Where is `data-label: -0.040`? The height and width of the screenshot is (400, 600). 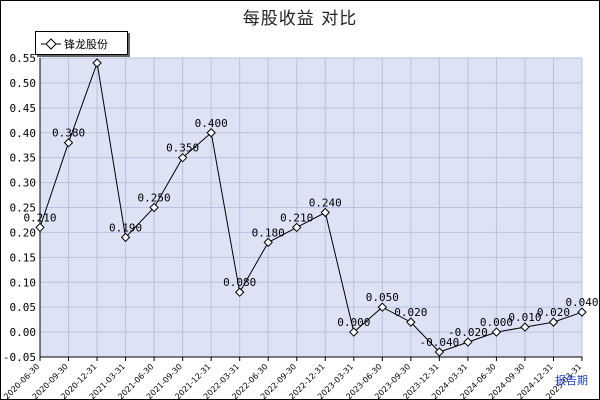
data-label: -0.040 is located at coordinates (439, 342).